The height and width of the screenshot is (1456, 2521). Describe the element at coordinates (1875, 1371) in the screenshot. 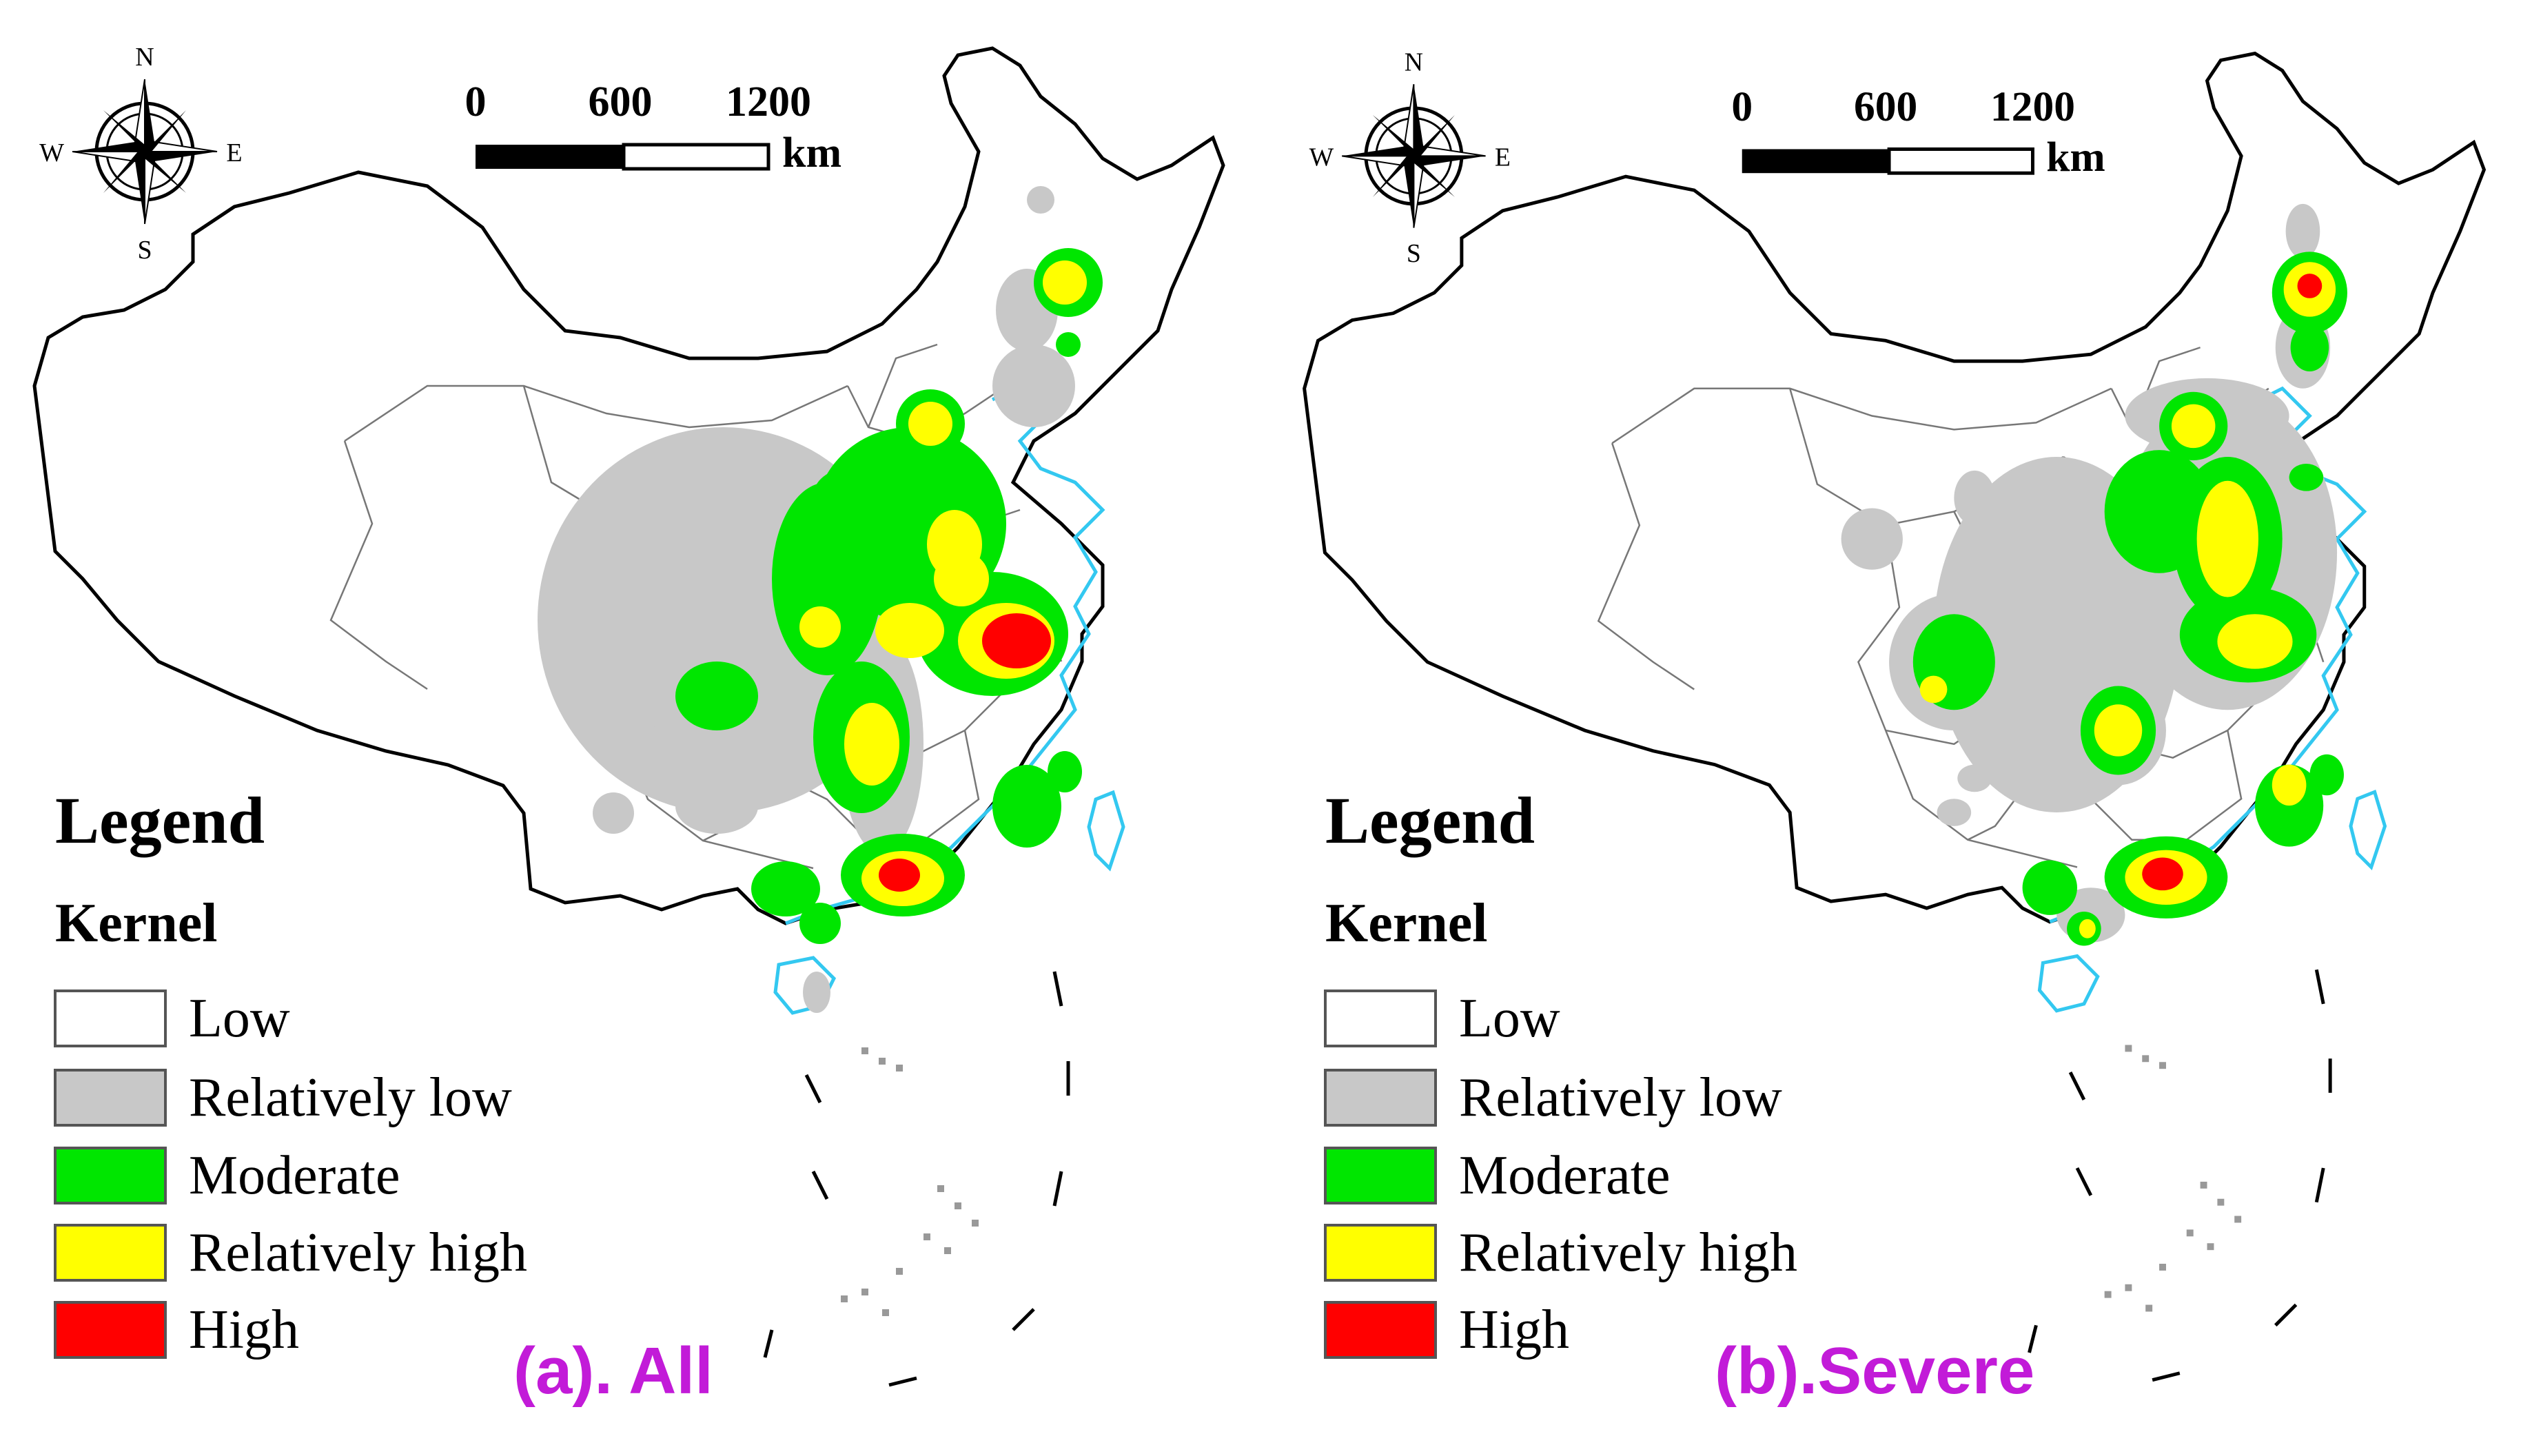

I see `panel-caption: (b).Severe` at that location.